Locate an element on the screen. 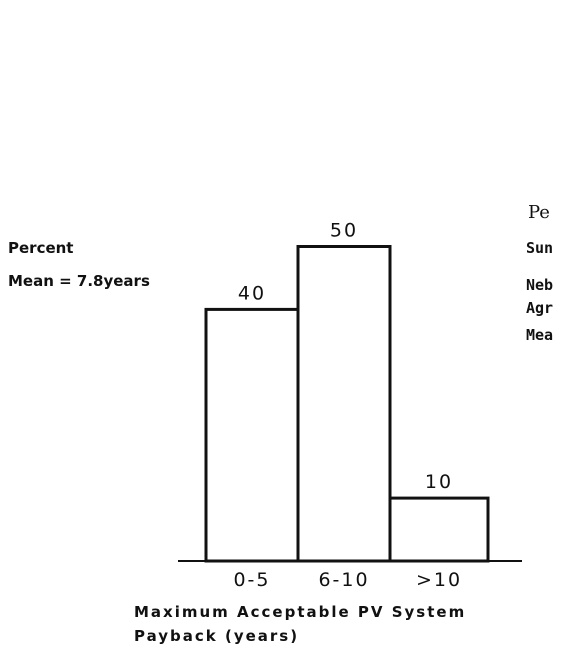 This screenshot has height=658, width=570. x-tick-label: >10 is located at coordinates (439, 580).